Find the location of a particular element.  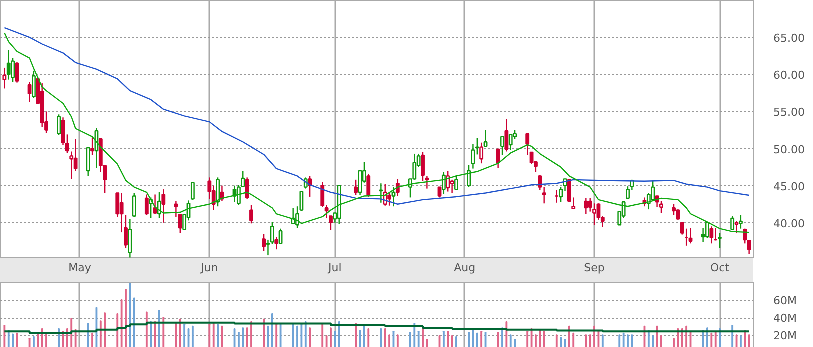

y-tick-label: 55.00 is located at coordinates (789, 113).